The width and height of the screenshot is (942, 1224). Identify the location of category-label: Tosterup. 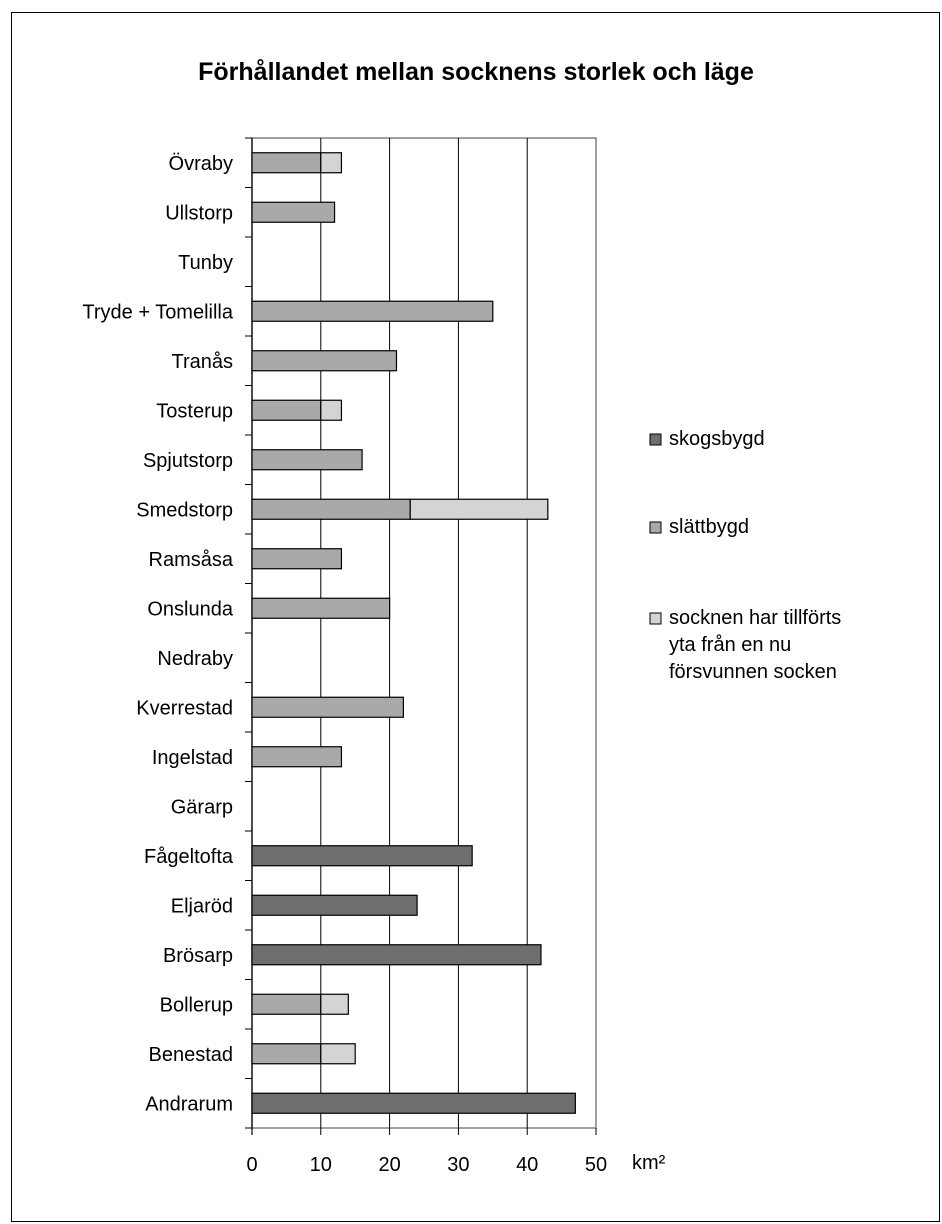
(194, 411).